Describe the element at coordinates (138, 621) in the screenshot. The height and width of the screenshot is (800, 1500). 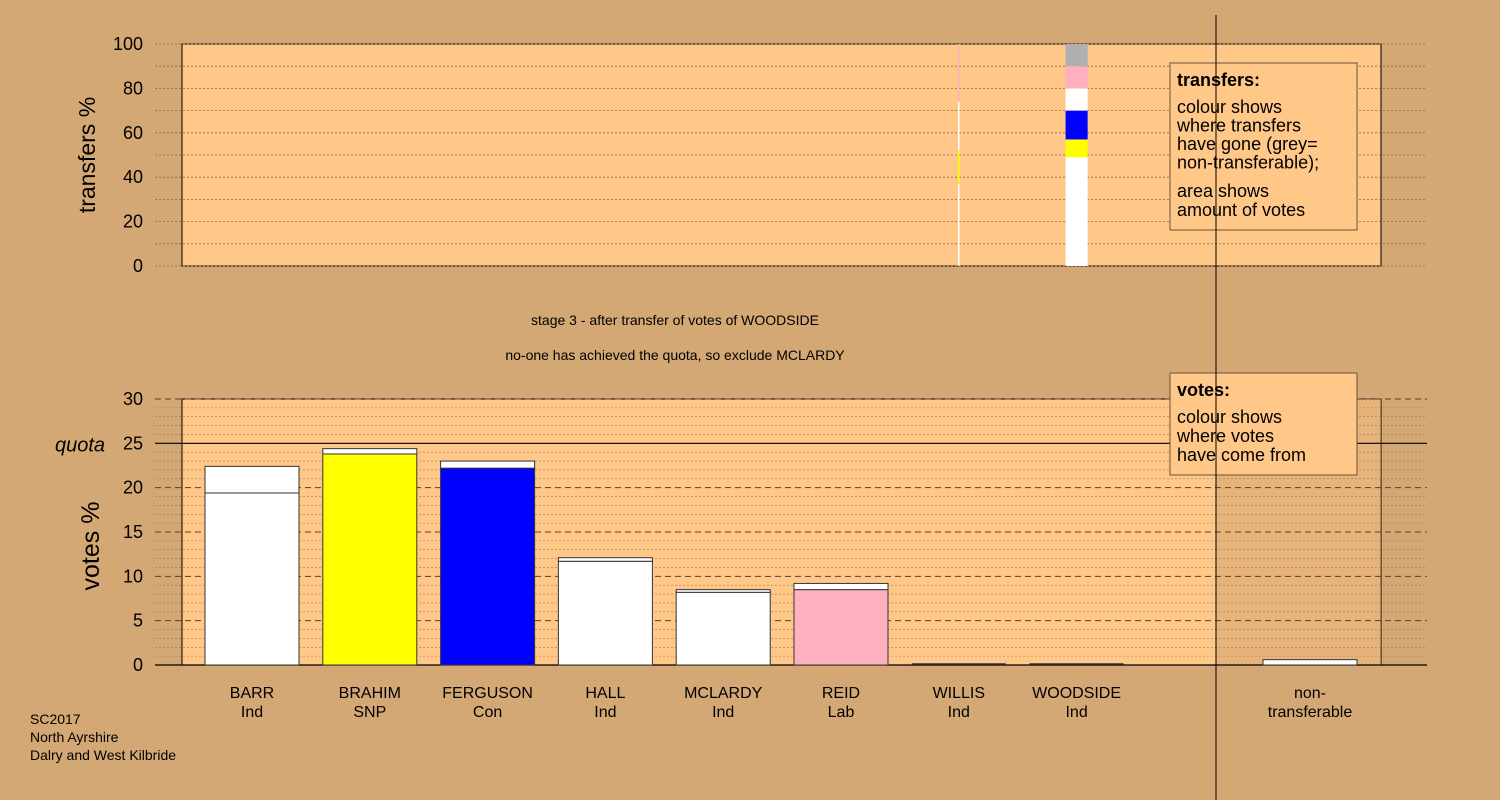
I see `votes-tick-label: 5` at that location.